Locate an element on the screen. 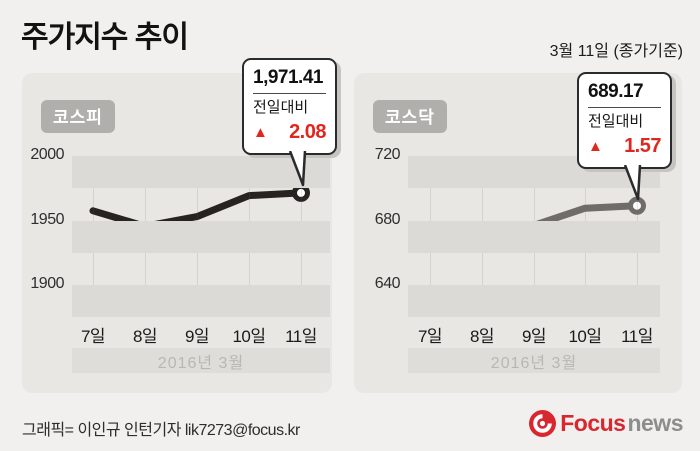 The height and width of the screenshot is (451, 700). logo-text-news: news is located at coordinates (655, 422).